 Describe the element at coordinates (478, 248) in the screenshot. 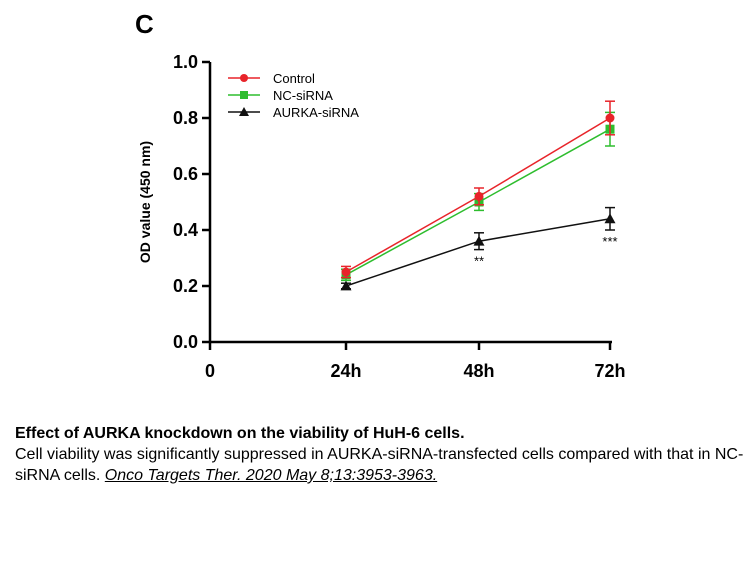

I see `series-aurka-sirna` at that location.